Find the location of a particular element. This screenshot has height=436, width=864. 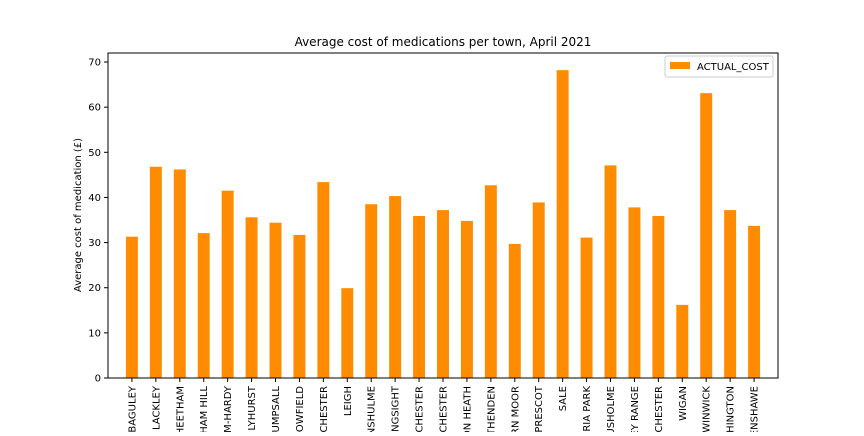

x-tick-label: NGSIGHT is located at coordinates (396, 408).